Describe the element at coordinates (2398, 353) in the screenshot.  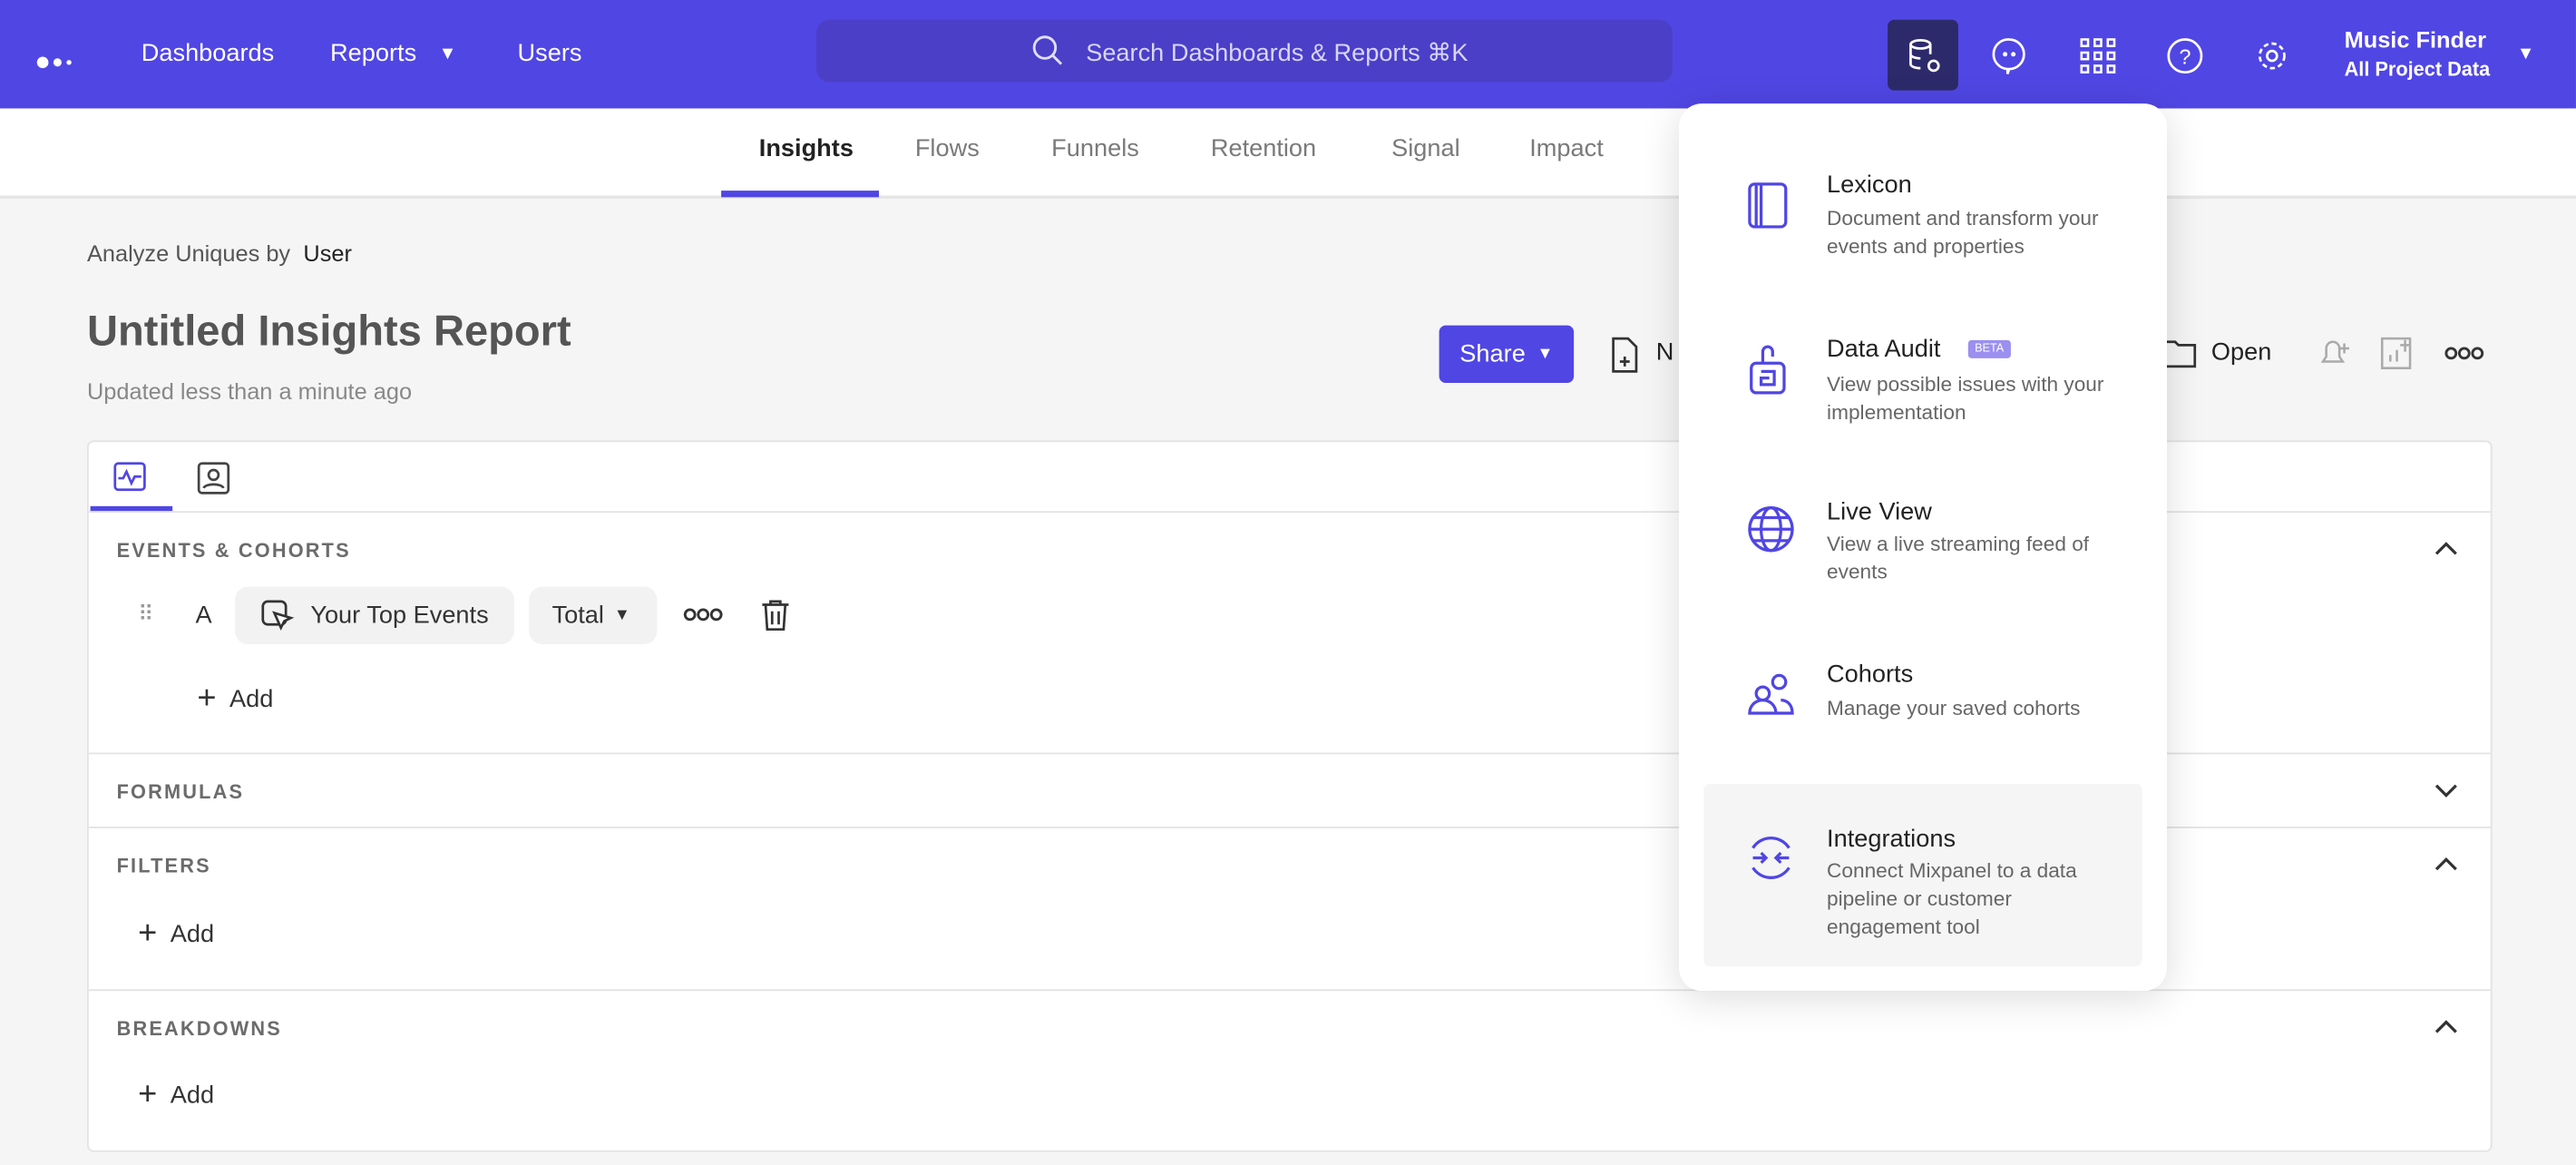
I see `add-to-dashboard-icon` at that location.